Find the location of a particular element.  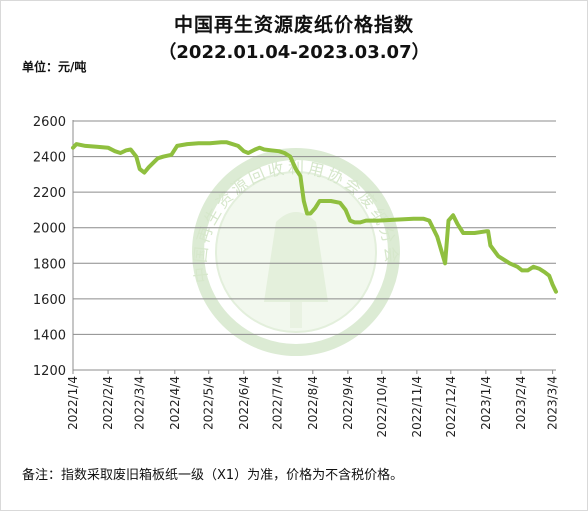

x-tick-label: 2022/1/4 is located at coordinates (73, 403).